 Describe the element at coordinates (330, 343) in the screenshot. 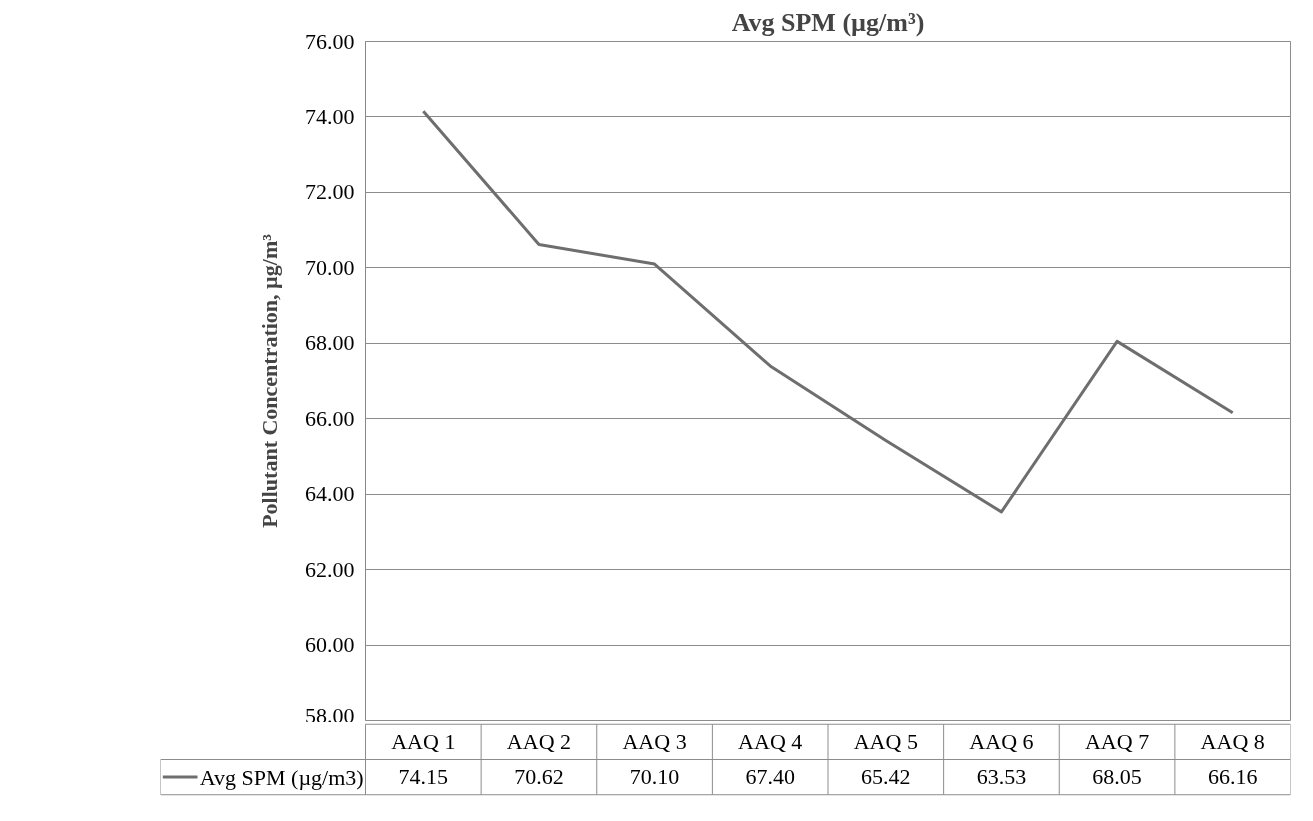

I see `y-tick-label: 68.00` at that location.